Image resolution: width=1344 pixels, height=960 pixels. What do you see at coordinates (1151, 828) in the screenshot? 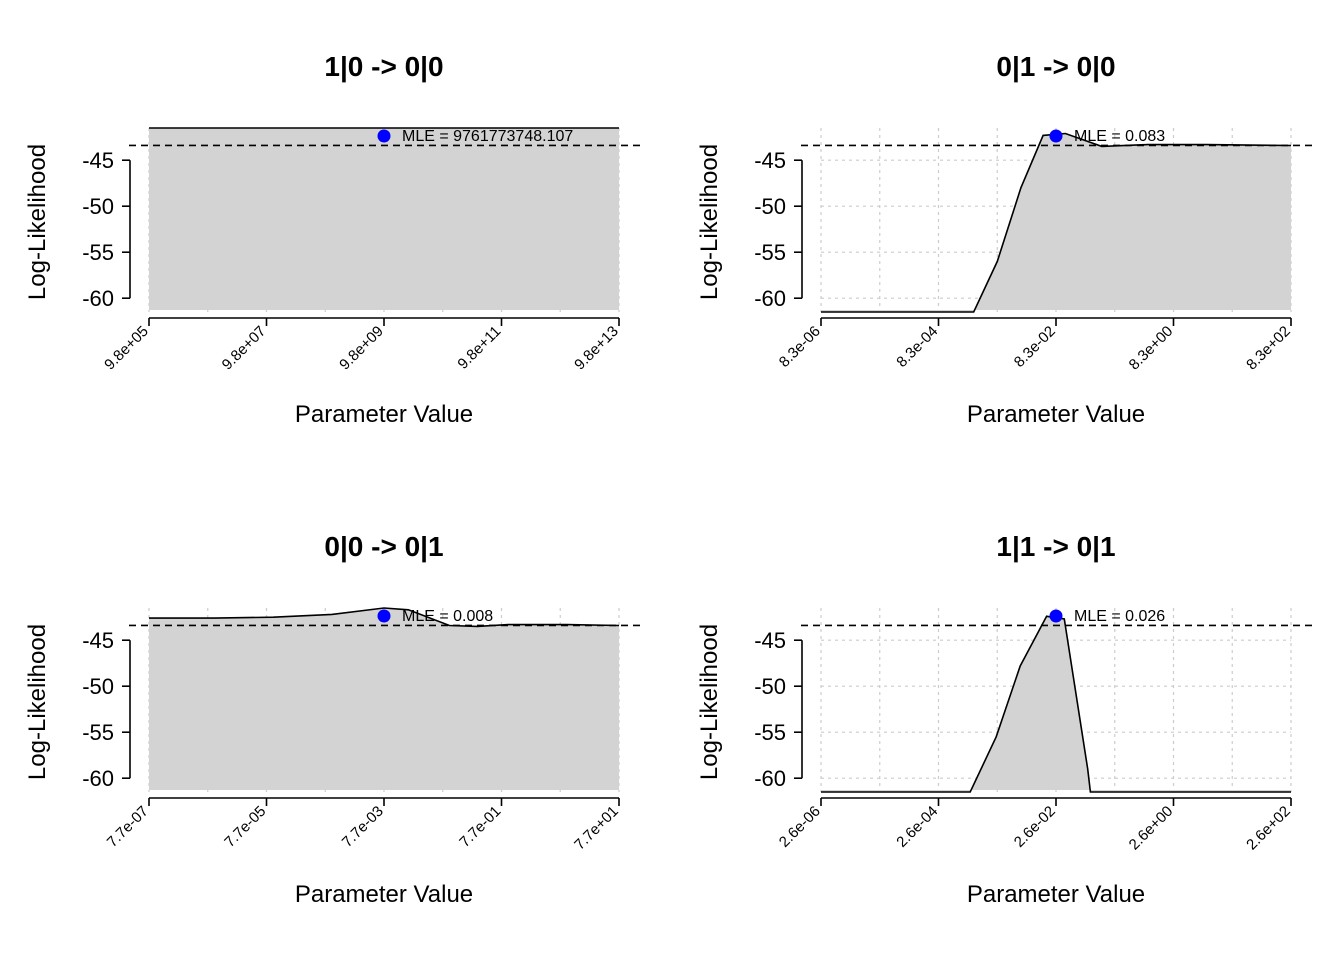
I see `x-tick-label: 2.6e+00` at bounding box center [1151, 828].